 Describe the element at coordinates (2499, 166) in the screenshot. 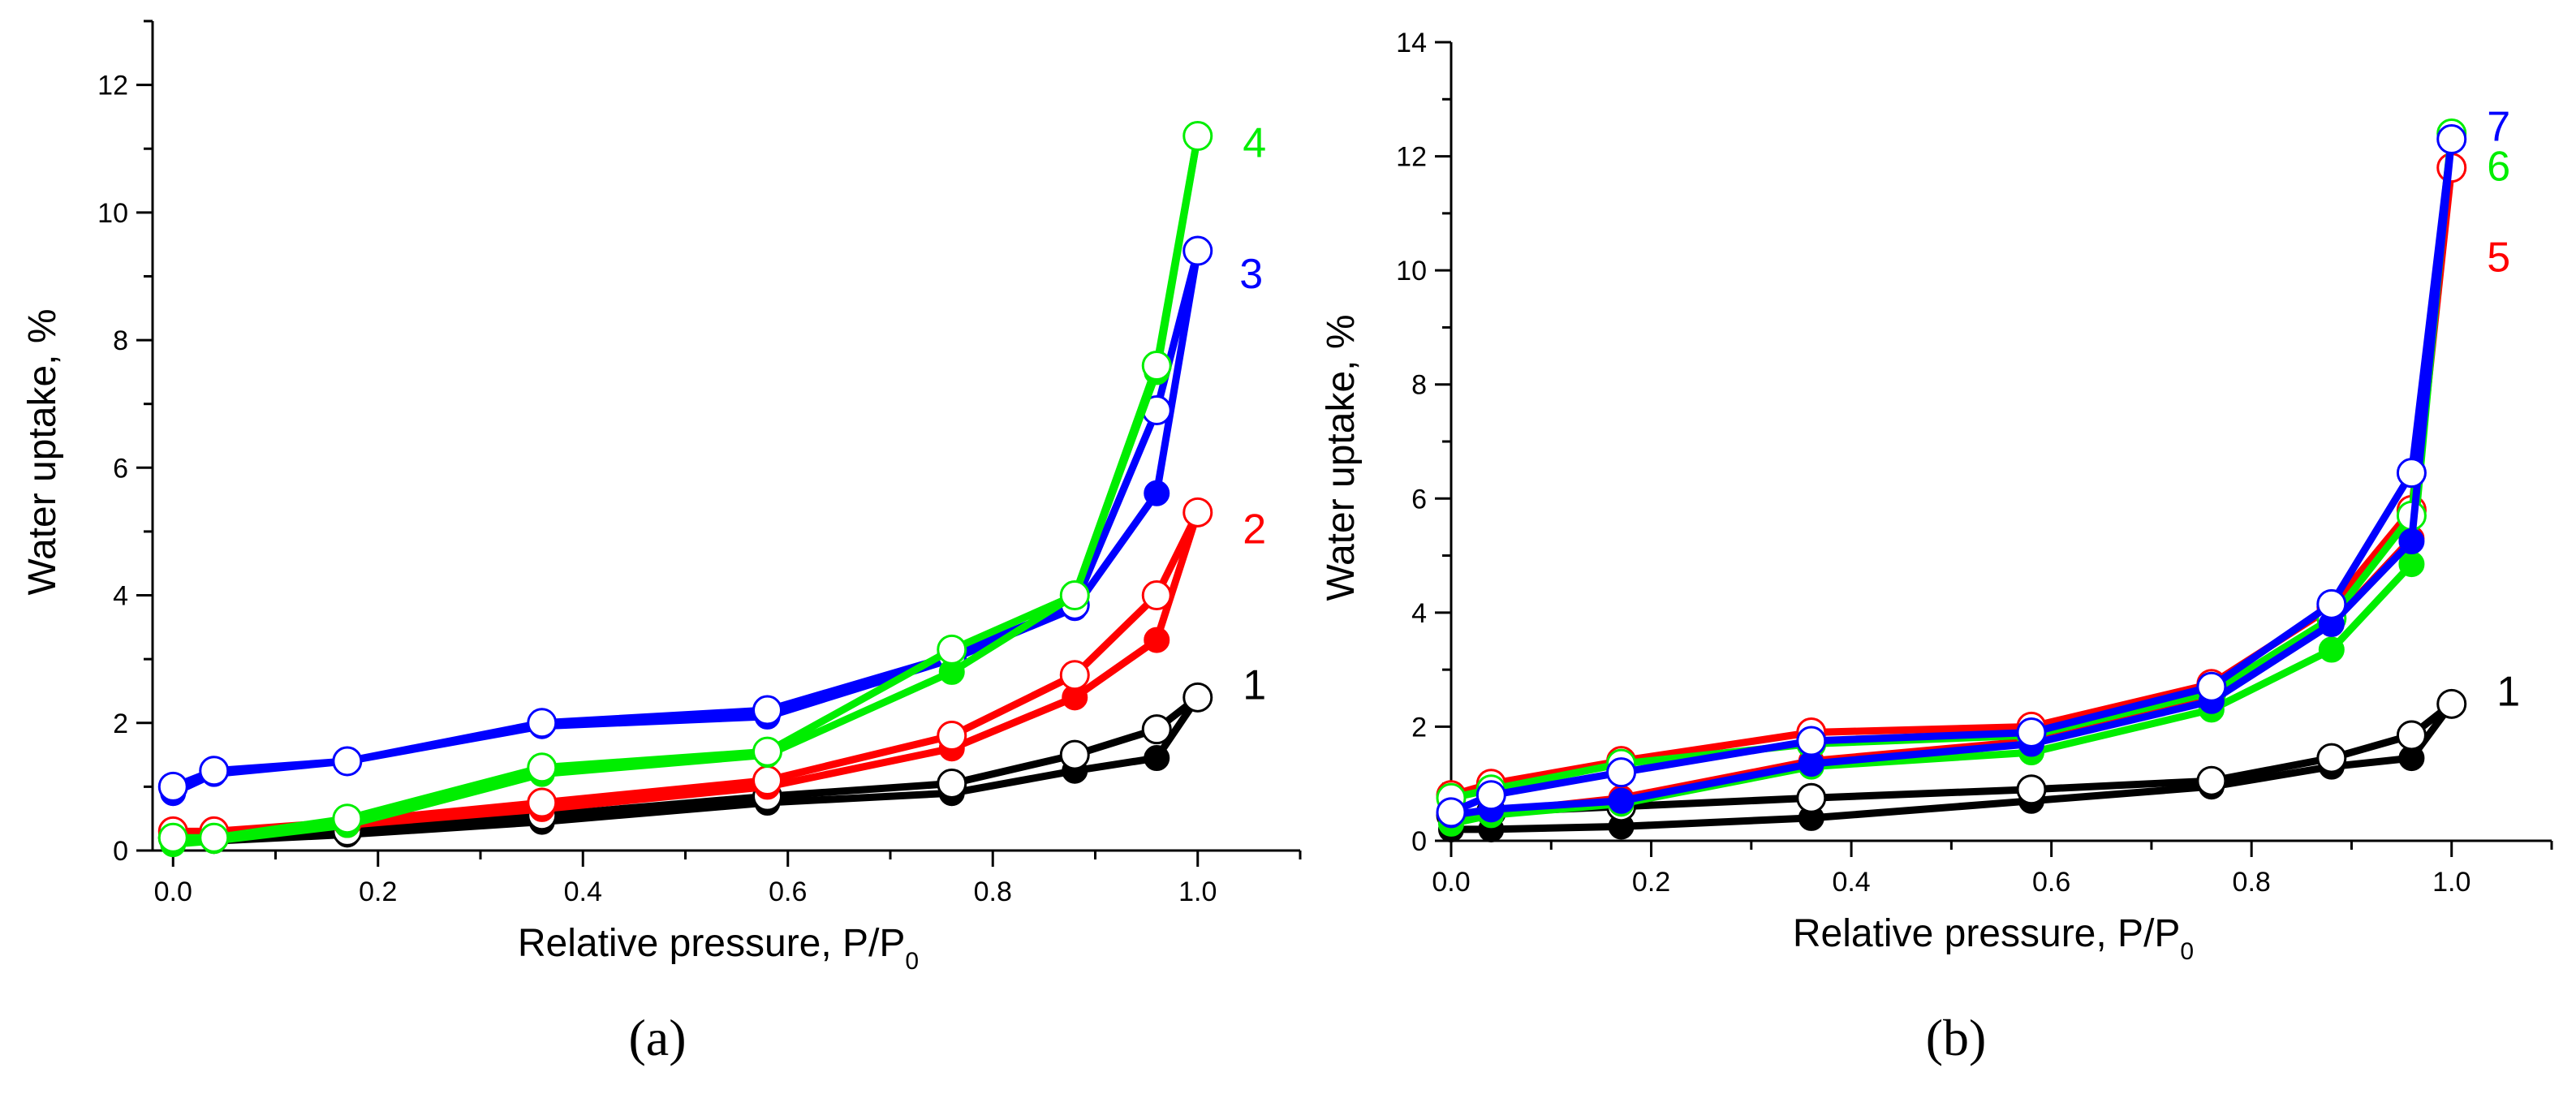

I see `series-label-6: 6` at that location.